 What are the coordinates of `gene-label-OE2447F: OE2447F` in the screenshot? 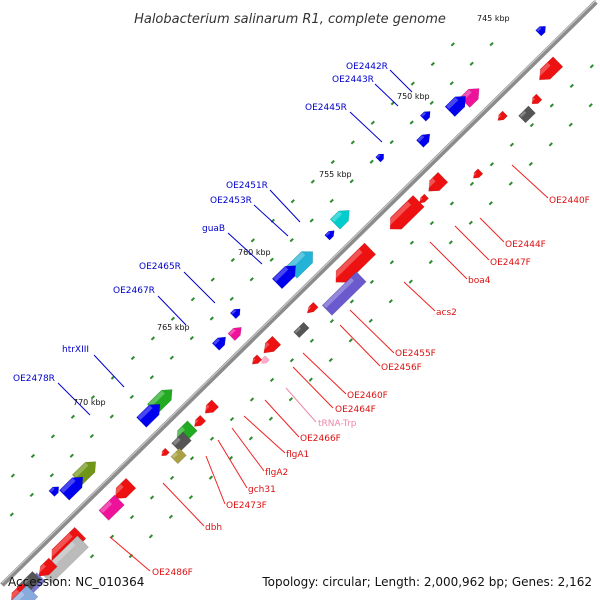 It's located at (510, 263).